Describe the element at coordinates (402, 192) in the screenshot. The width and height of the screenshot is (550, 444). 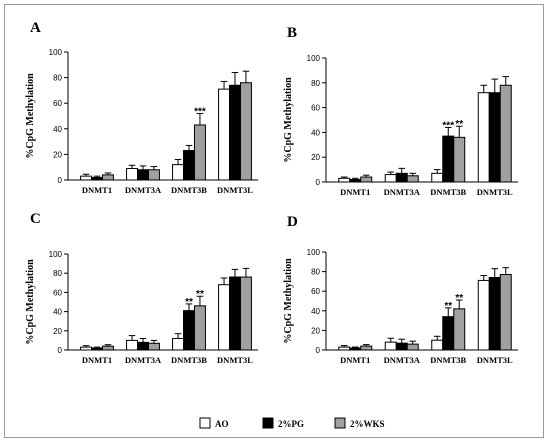
I see `panel-b-category-label: DNMT3A` at that location.